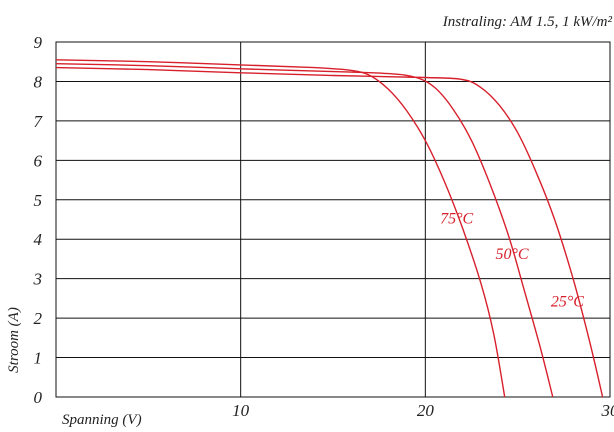 The height and width of the screenshot is (432, 614). Describe the element at coordinates (456, 218) in the screenshot. I see `series-label: 75°C` at that location.